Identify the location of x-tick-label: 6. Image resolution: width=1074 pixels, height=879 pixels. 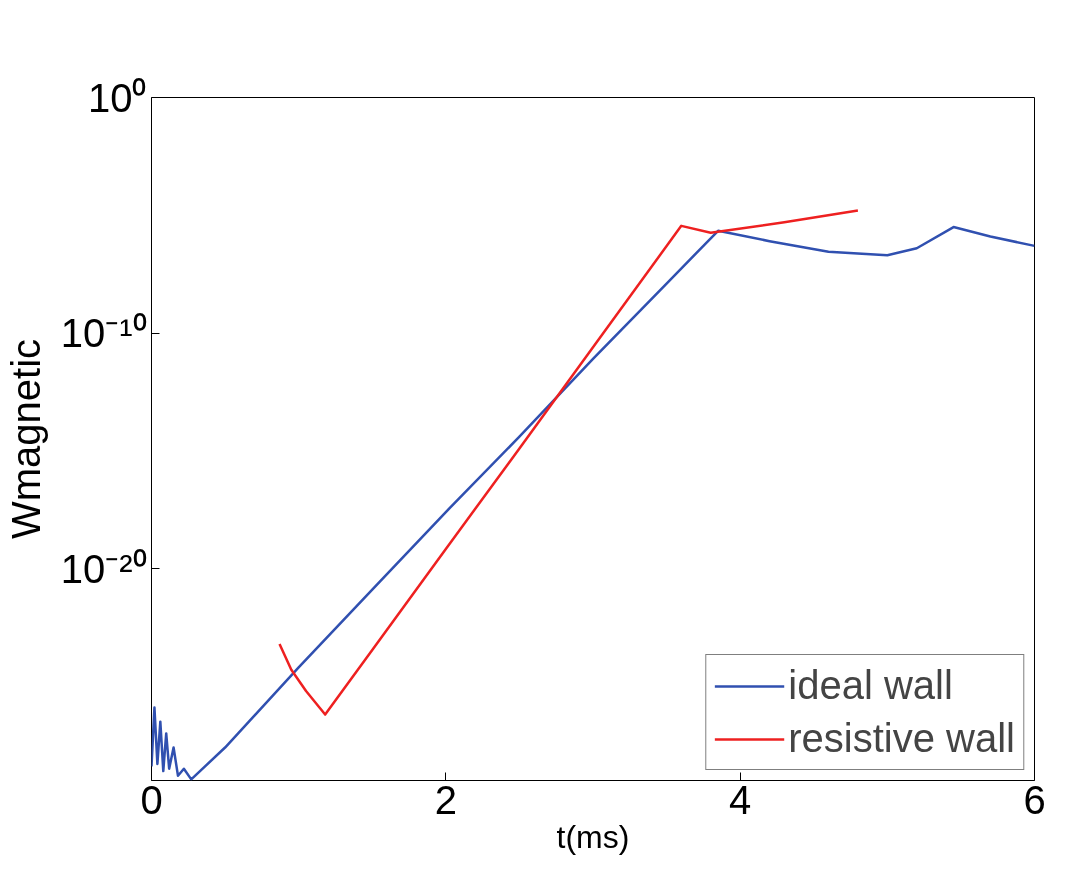
(1034, 799).